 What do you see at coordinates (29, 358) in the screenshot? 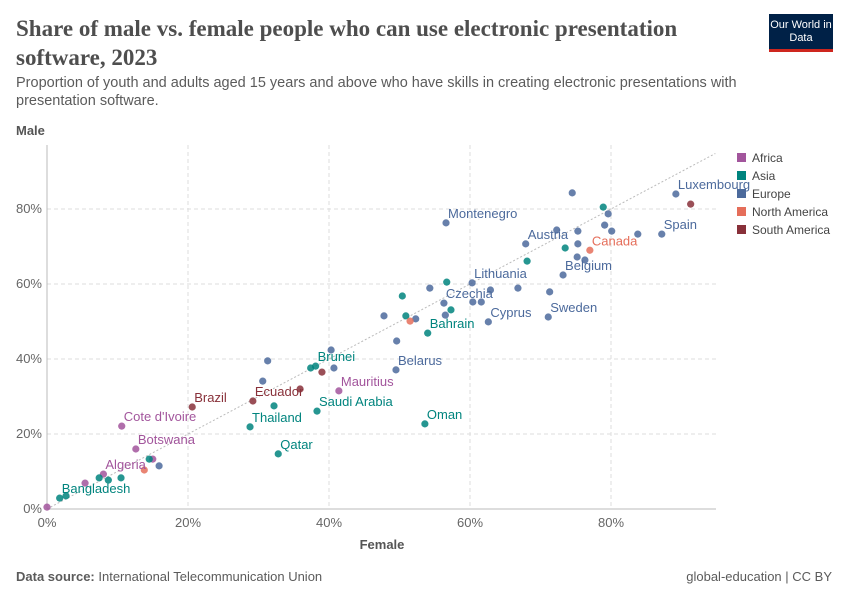
I see `y-tick-label: 40%` at bounding box center [29, 358].